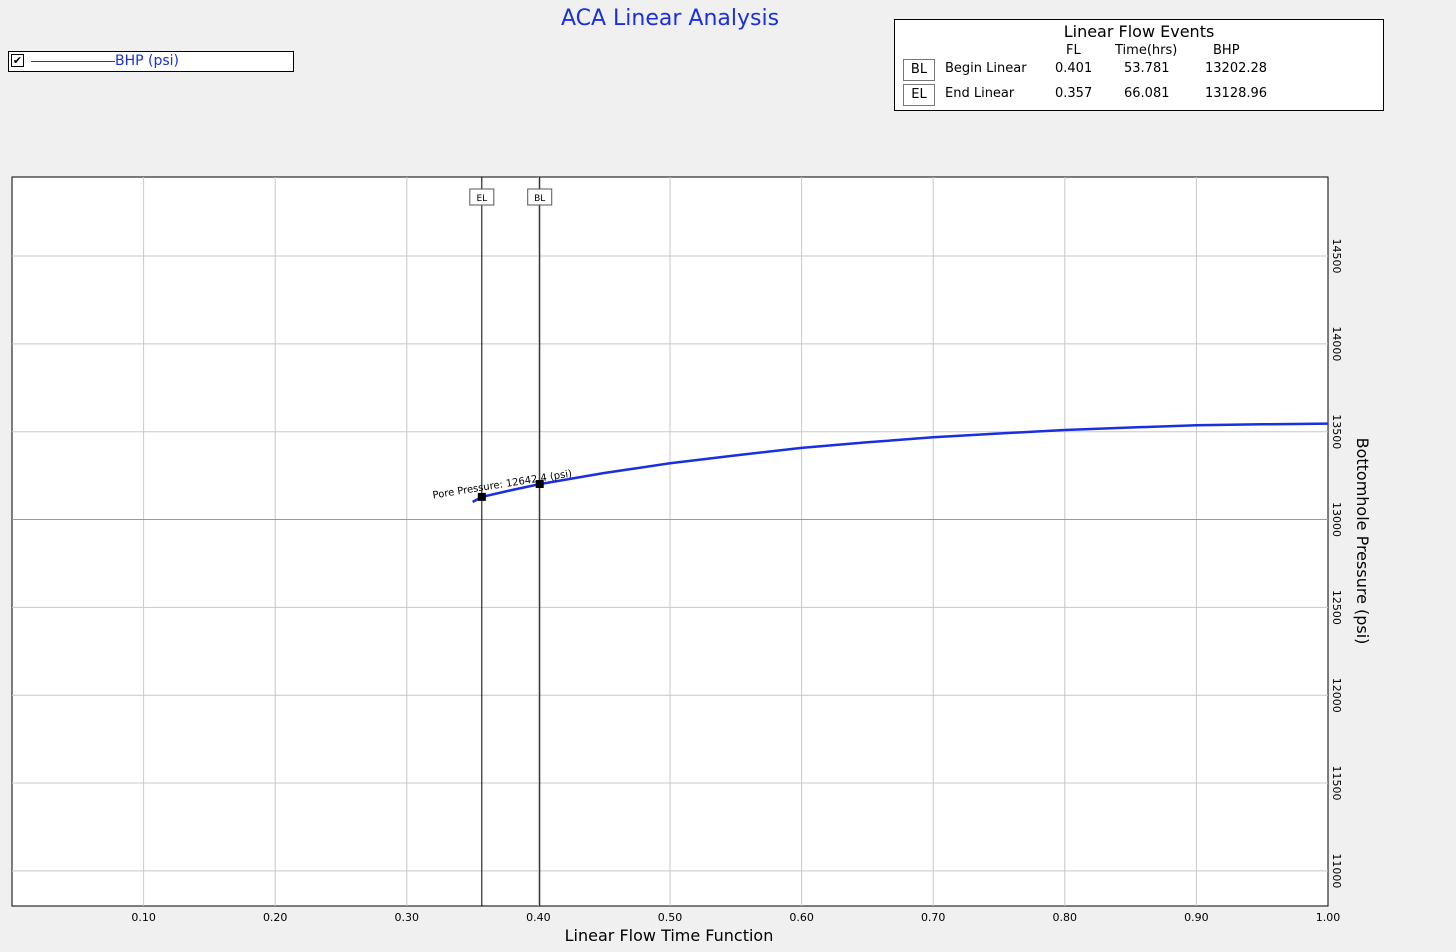  Describe the element at coordinates (147, 61) in the screenshot. I see `legend-series-label: BHP (psi)` at that location.